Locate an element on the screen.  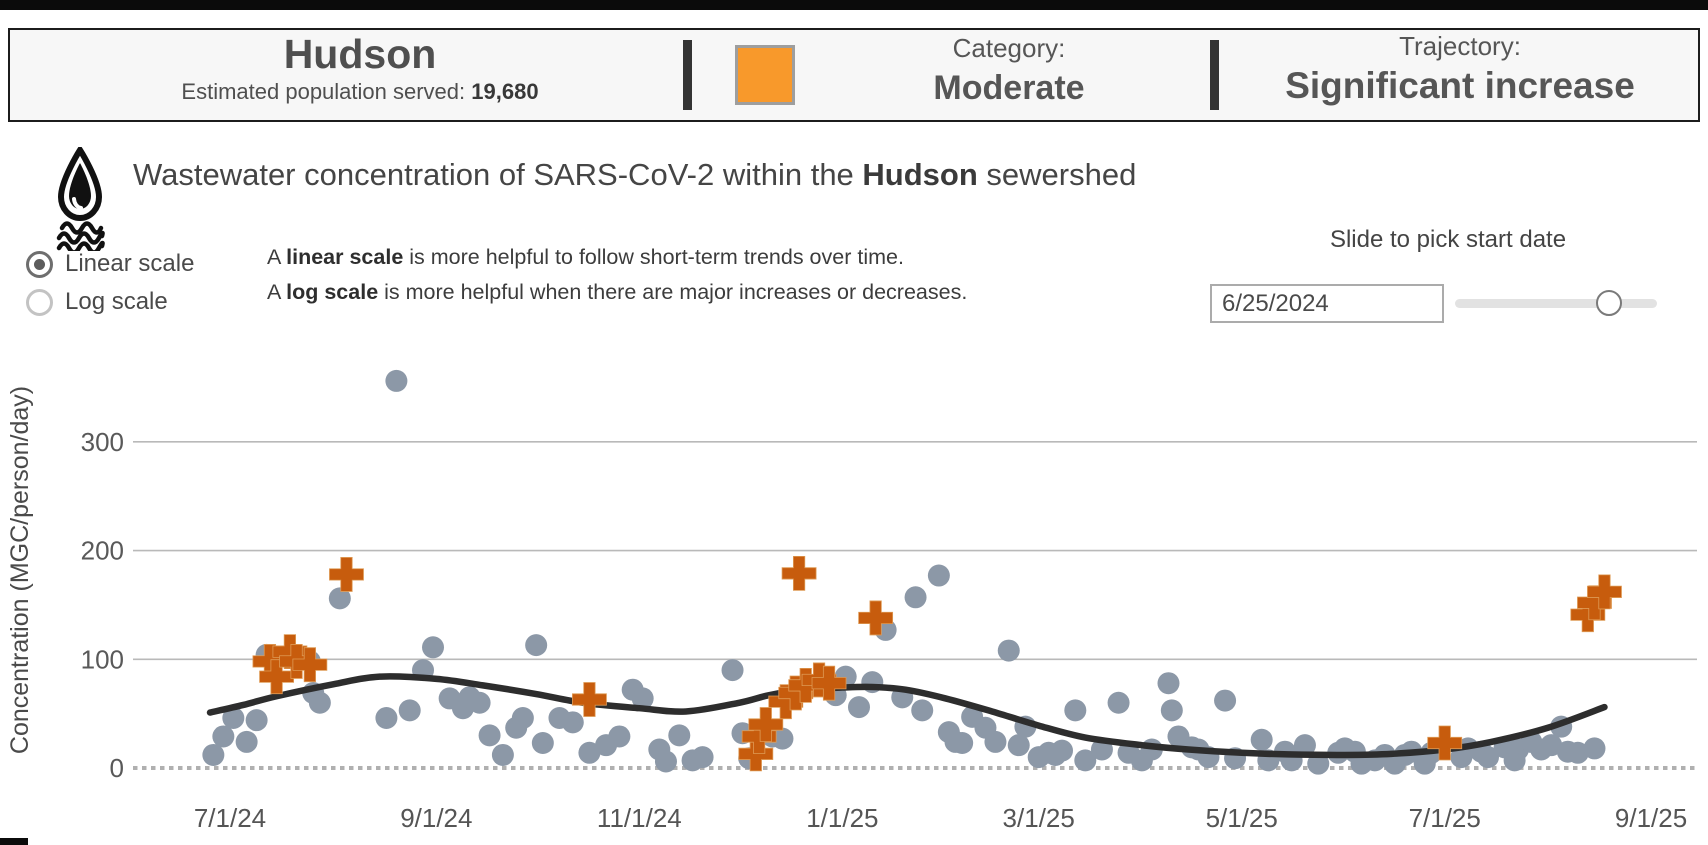
x-tick-label: 7/1/25 is located at coordinates (1445, 818).